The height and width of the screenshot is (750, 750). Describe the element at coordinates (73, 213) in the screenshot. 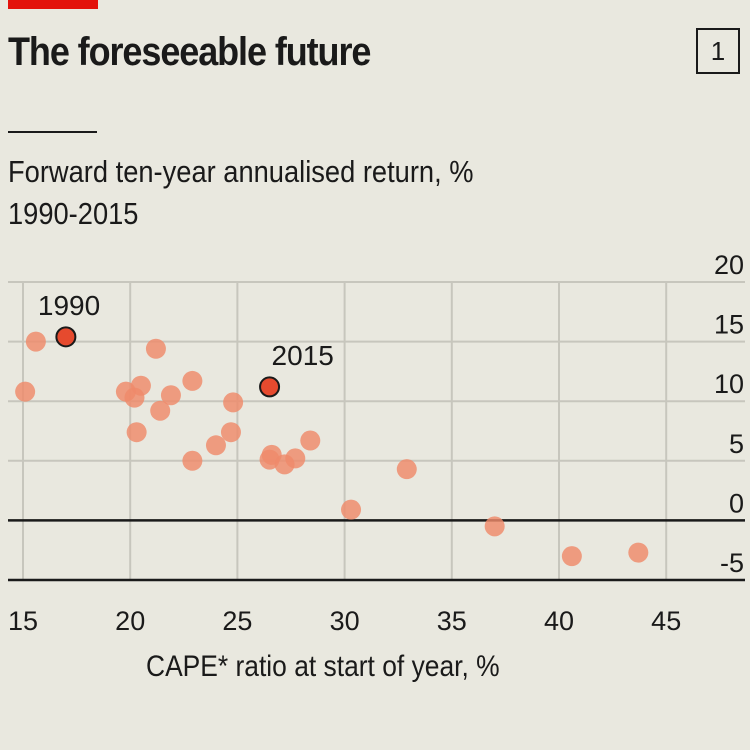

I see `chart-period: 1990-2015` at that location.